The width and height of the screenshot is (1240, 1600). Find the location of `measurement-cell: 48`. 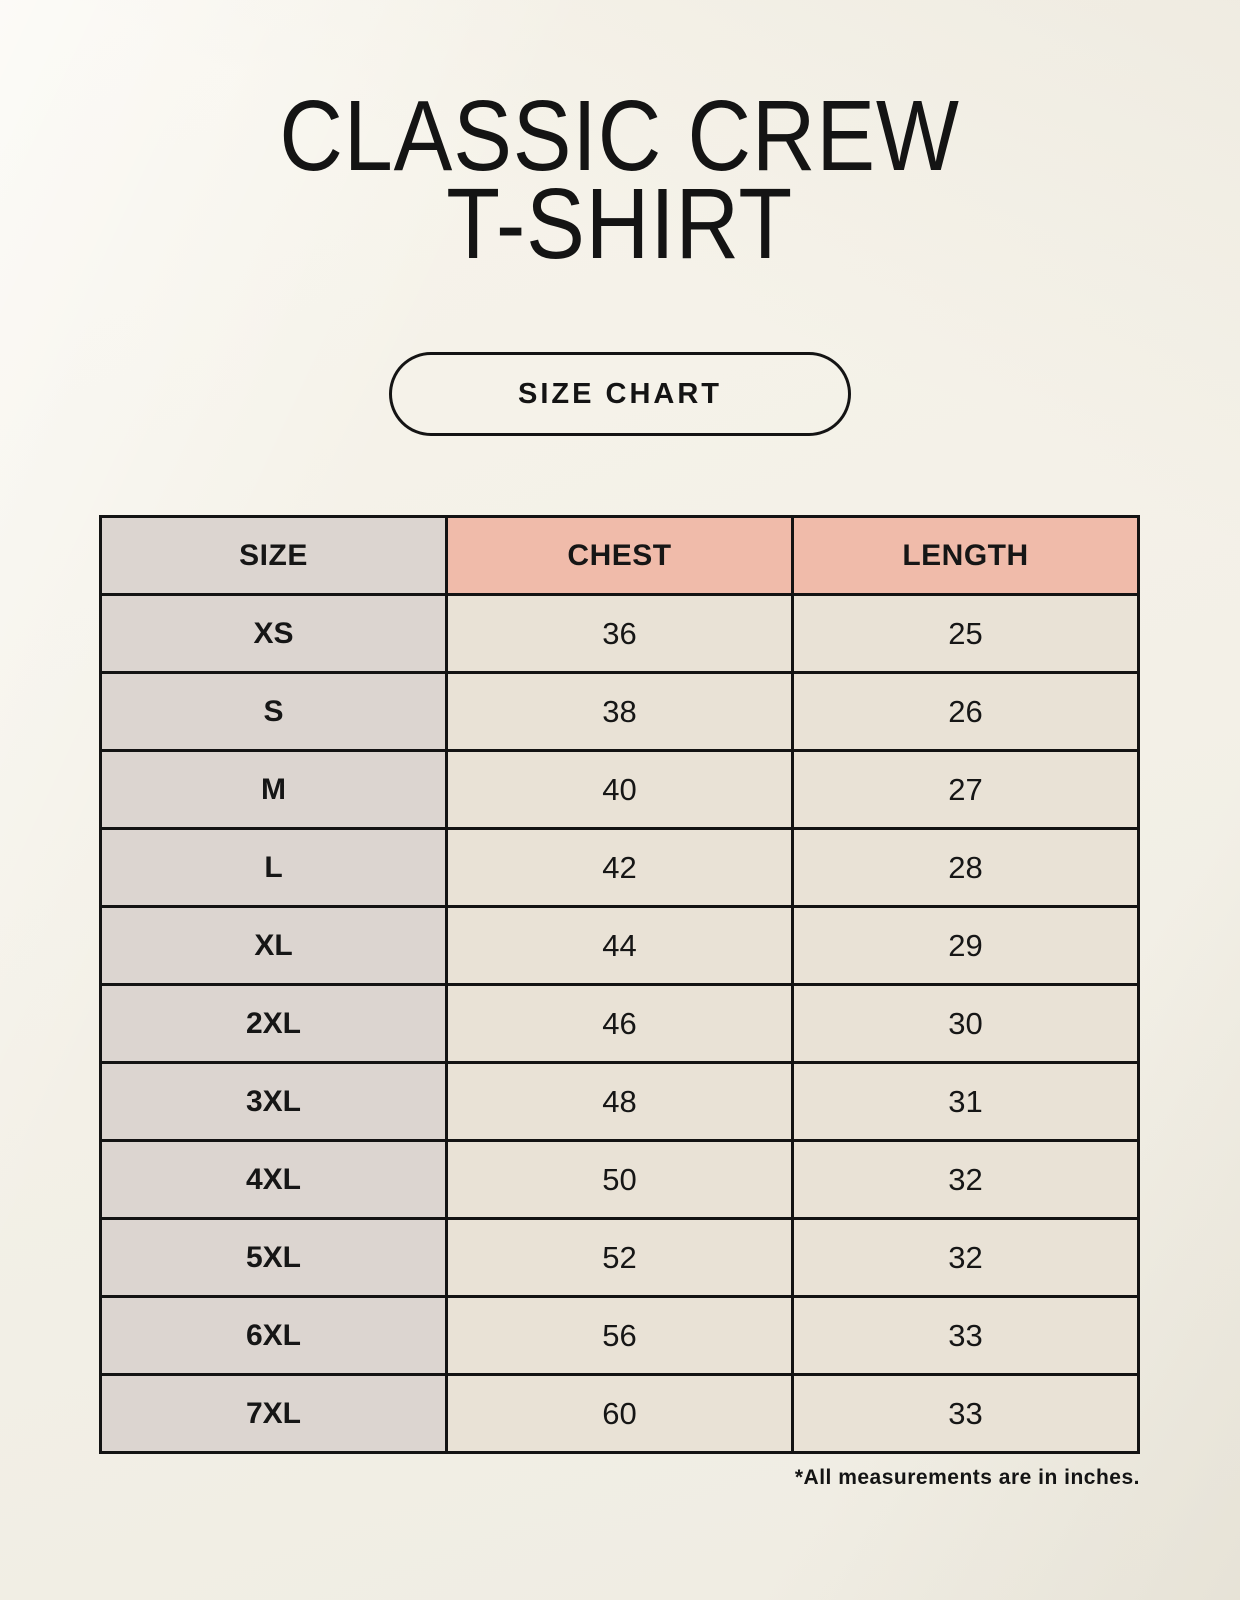

measurement-cell: 48 is located at coordinates (619, 1101).